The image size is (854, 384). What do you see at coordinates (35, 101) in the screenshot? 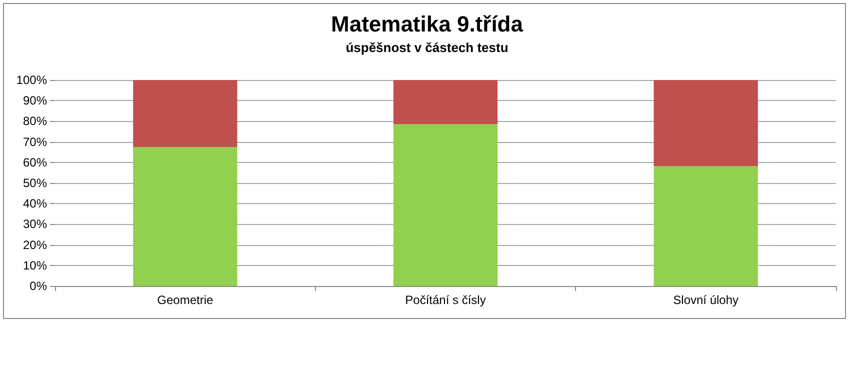
I see `y-tick-label: 90%` at bounding box center [35, 101].